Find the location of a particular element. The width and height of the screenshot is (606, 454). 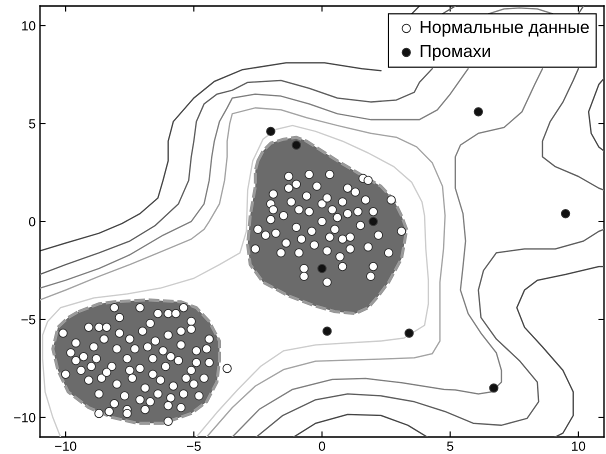

x-tick-label: 5 is located at coordinates (450, 446).